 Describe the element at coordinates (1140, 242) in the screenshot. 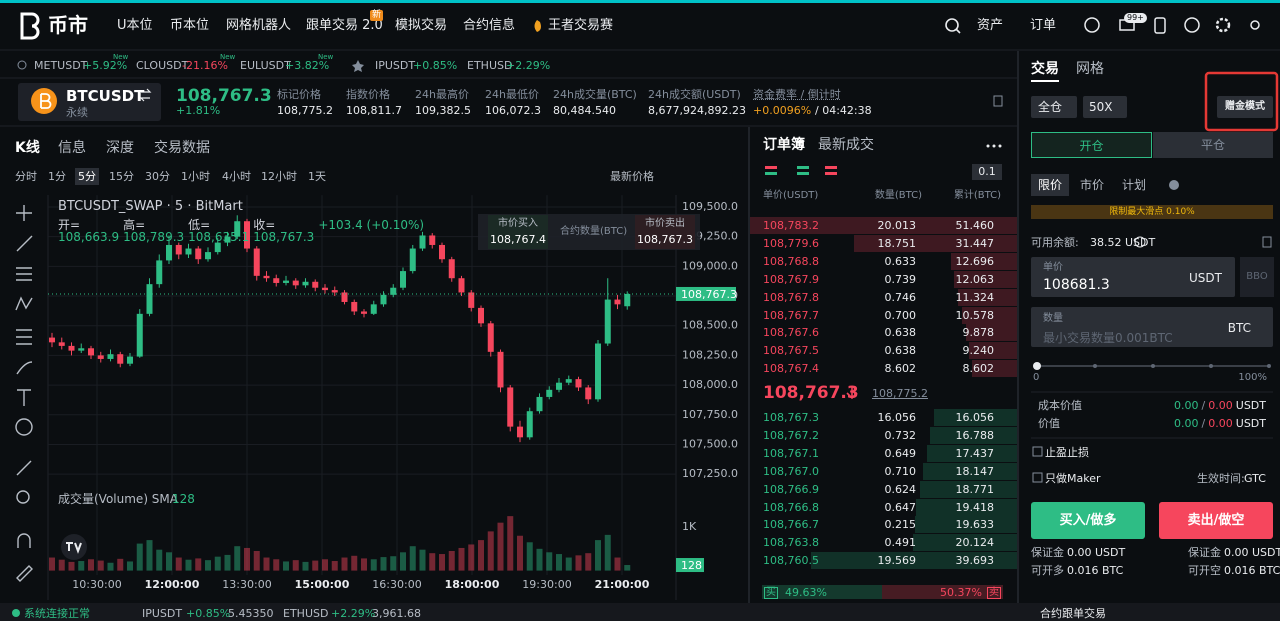

I see `transfer-icon` at that location.